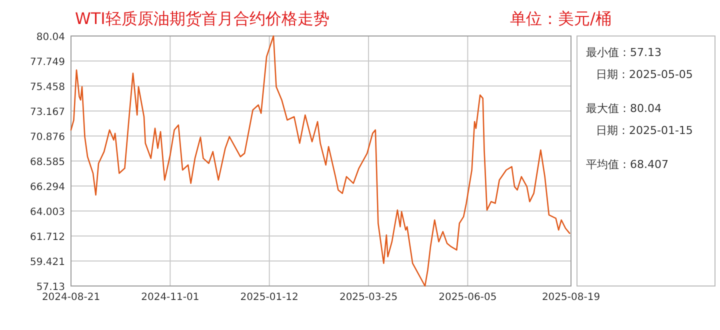 This screenshot has height=330, width=720. What do you see at coordinates (47, 187) in the screenshot?
I see `y-tick-label: 66.294` at bounding box center [47, 187].